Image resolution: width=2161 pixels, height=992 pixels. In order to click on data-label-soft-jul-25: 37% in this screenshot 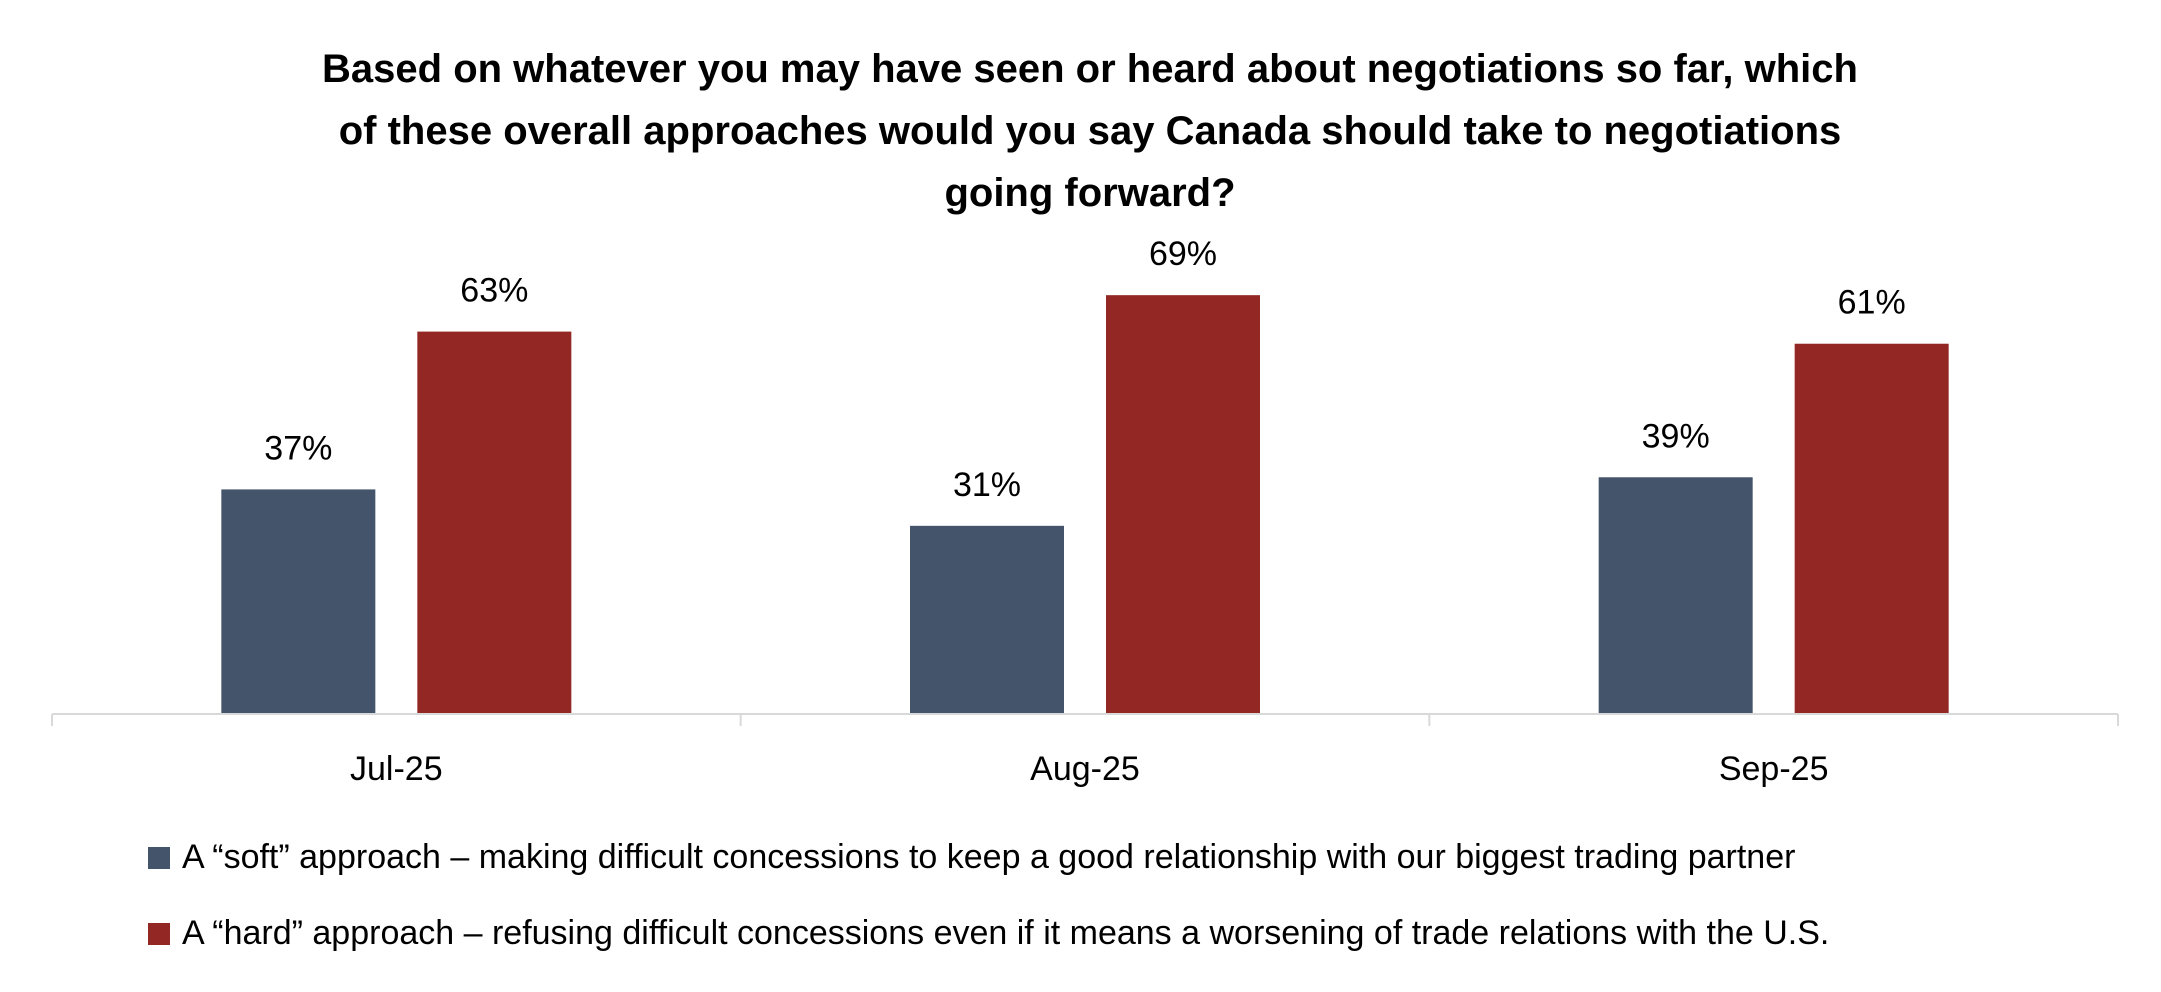, I will do `click(298, 448)`.